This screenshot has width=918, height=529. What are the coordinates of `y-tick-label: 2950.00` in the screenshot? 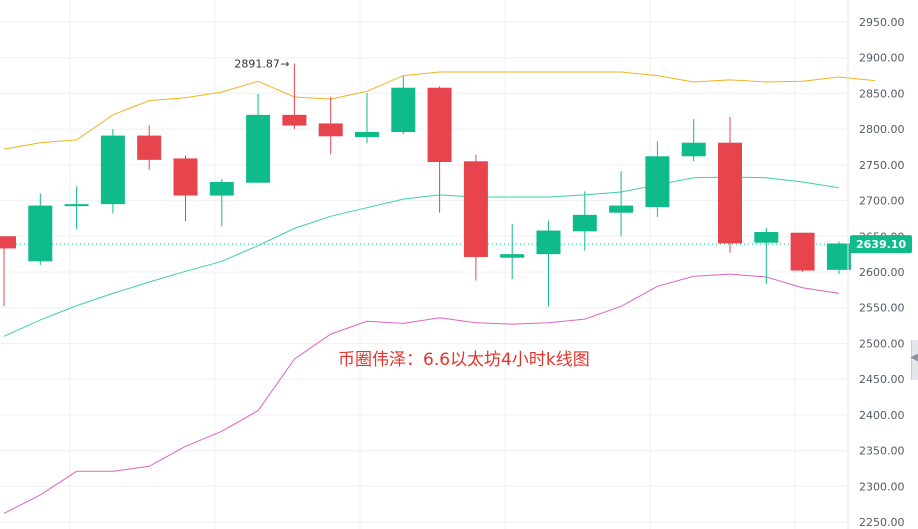 It's located at (882, 22).